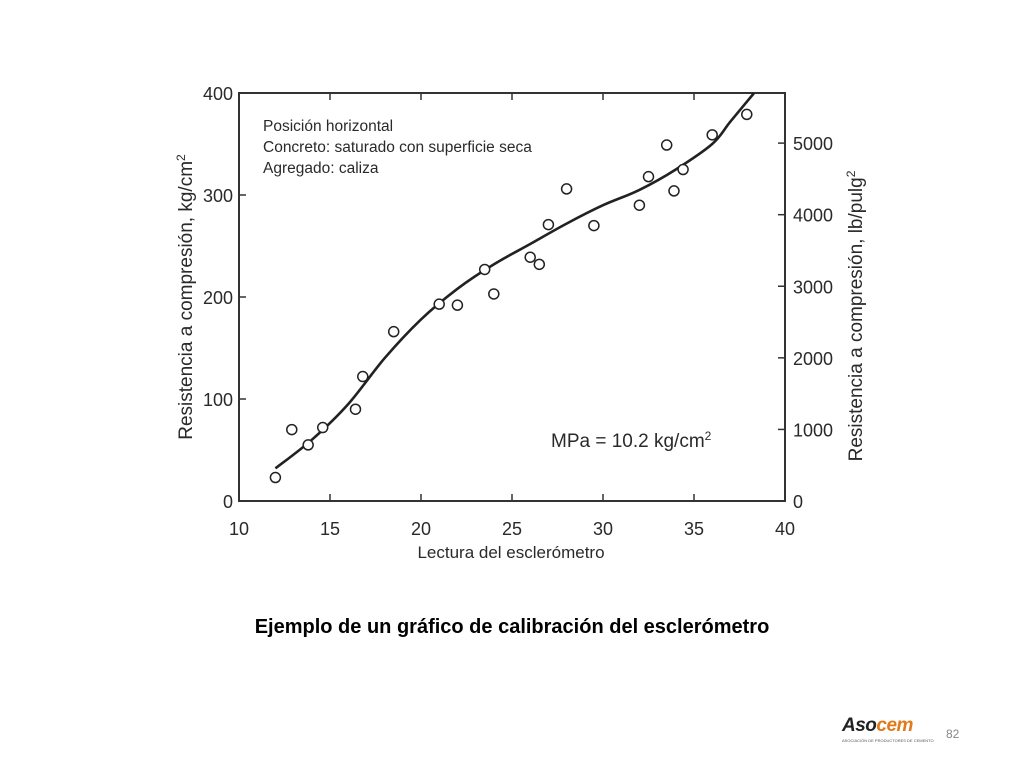  What do you see at coordinates (321, 168) in the screenshot?
I see `annotation-aggregate: Agregado: caliza` at bounding box center [321, 168].